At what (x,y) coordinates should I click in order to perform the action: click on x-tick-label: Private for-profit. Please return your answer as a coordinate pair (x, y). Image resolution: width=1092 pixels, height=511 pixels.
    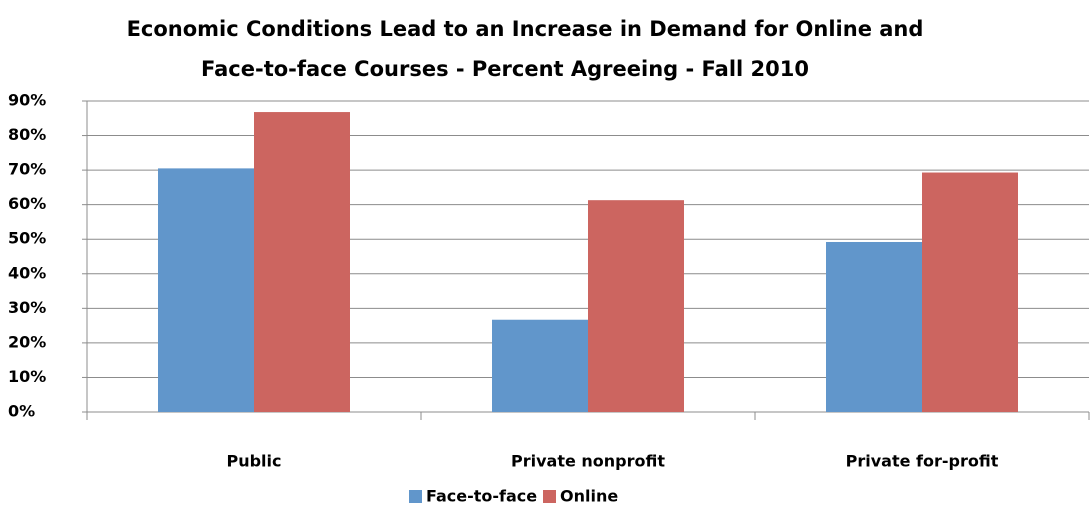
    Looking at the image, I should click on (922, 461).